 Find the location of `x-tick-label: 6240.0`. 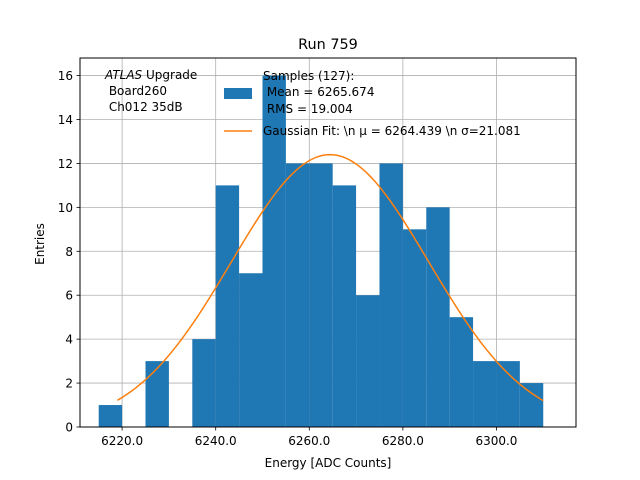

x-tick-label: 6240.0 is located at coordinates (216, 441).